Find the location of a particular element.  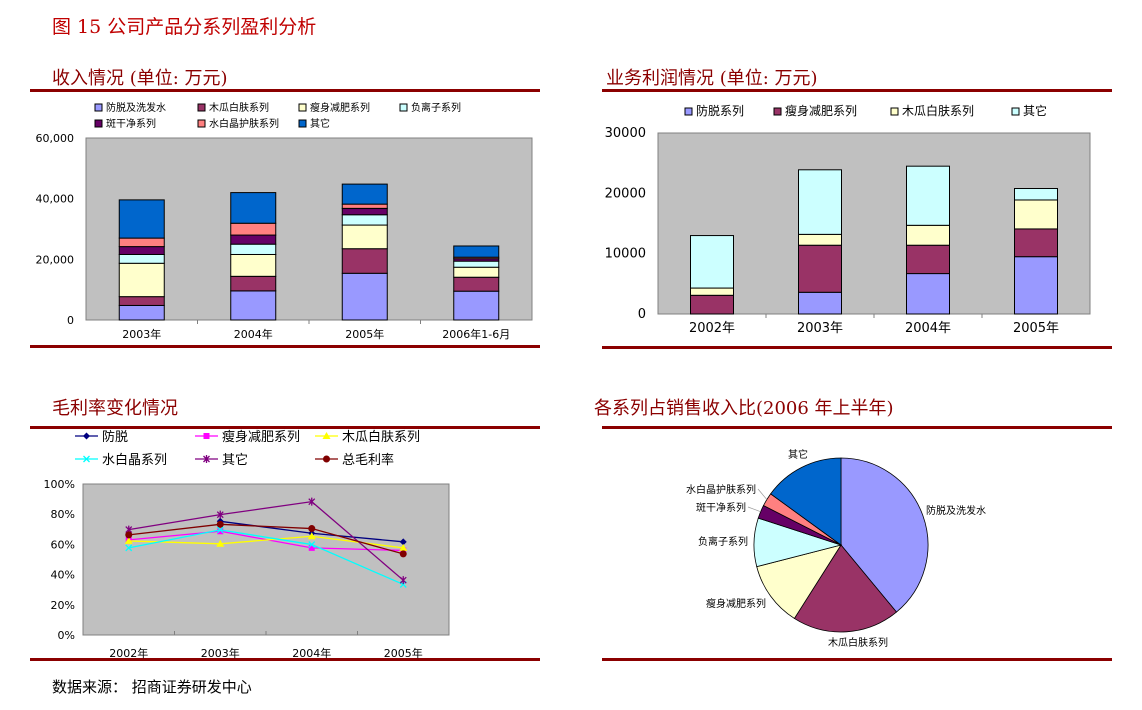

y-tick-label: 0% is located at coordinates (66, 635).